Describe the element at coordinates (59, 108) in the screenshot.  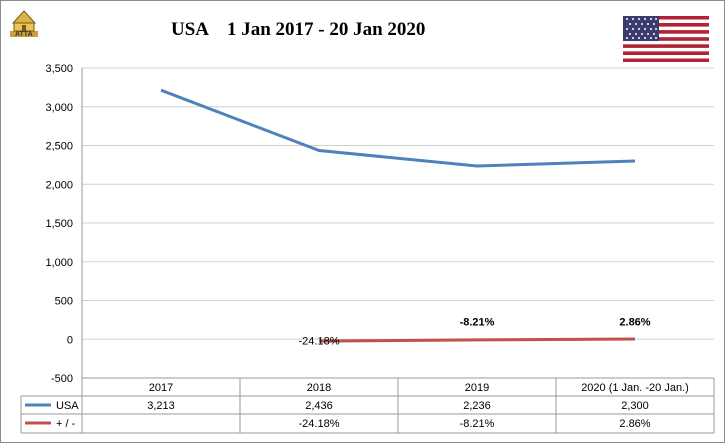
I see `y-tick-label: 3,000` at that location.